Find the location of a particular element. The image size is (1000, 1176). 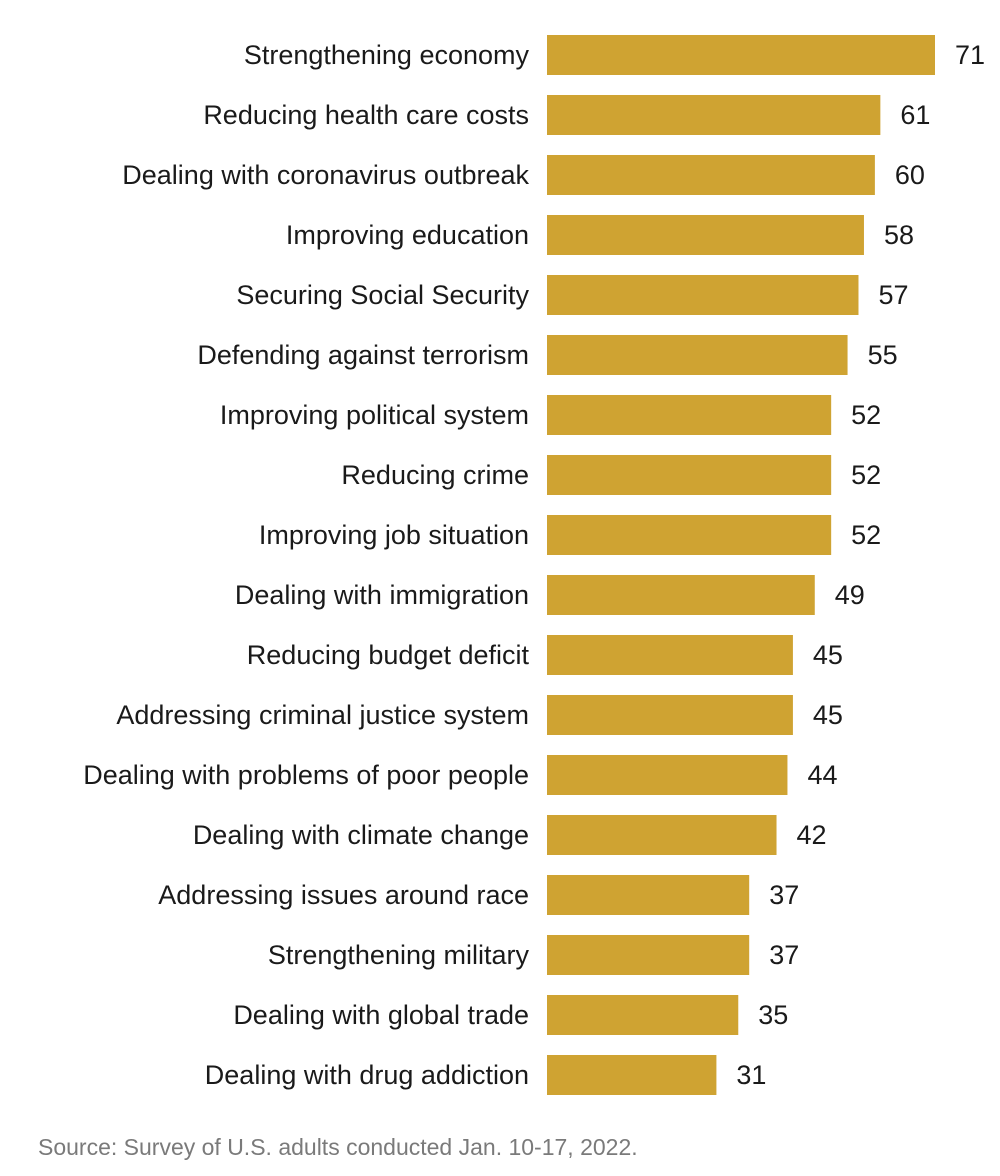

category-label: Dealing with problems of poor people is located at coordinates (306, 775).